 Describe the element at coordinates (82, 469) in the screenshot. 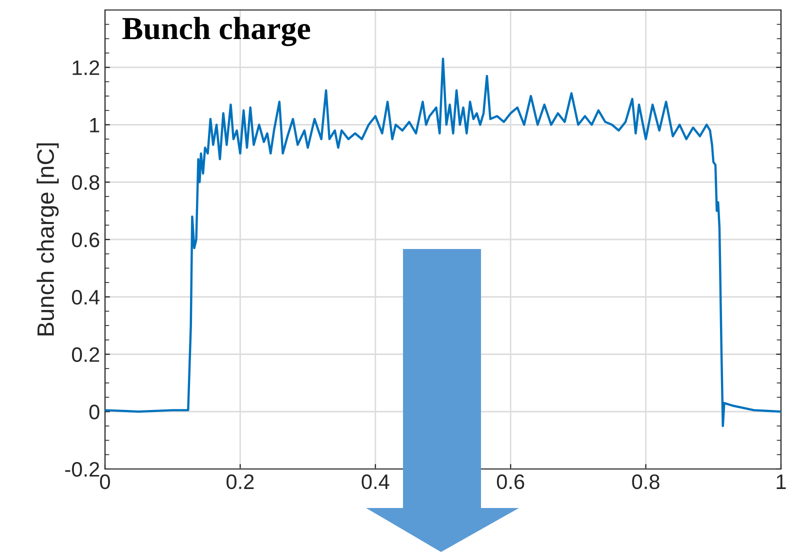

I see `y-tick-label: -0.2` at that location.